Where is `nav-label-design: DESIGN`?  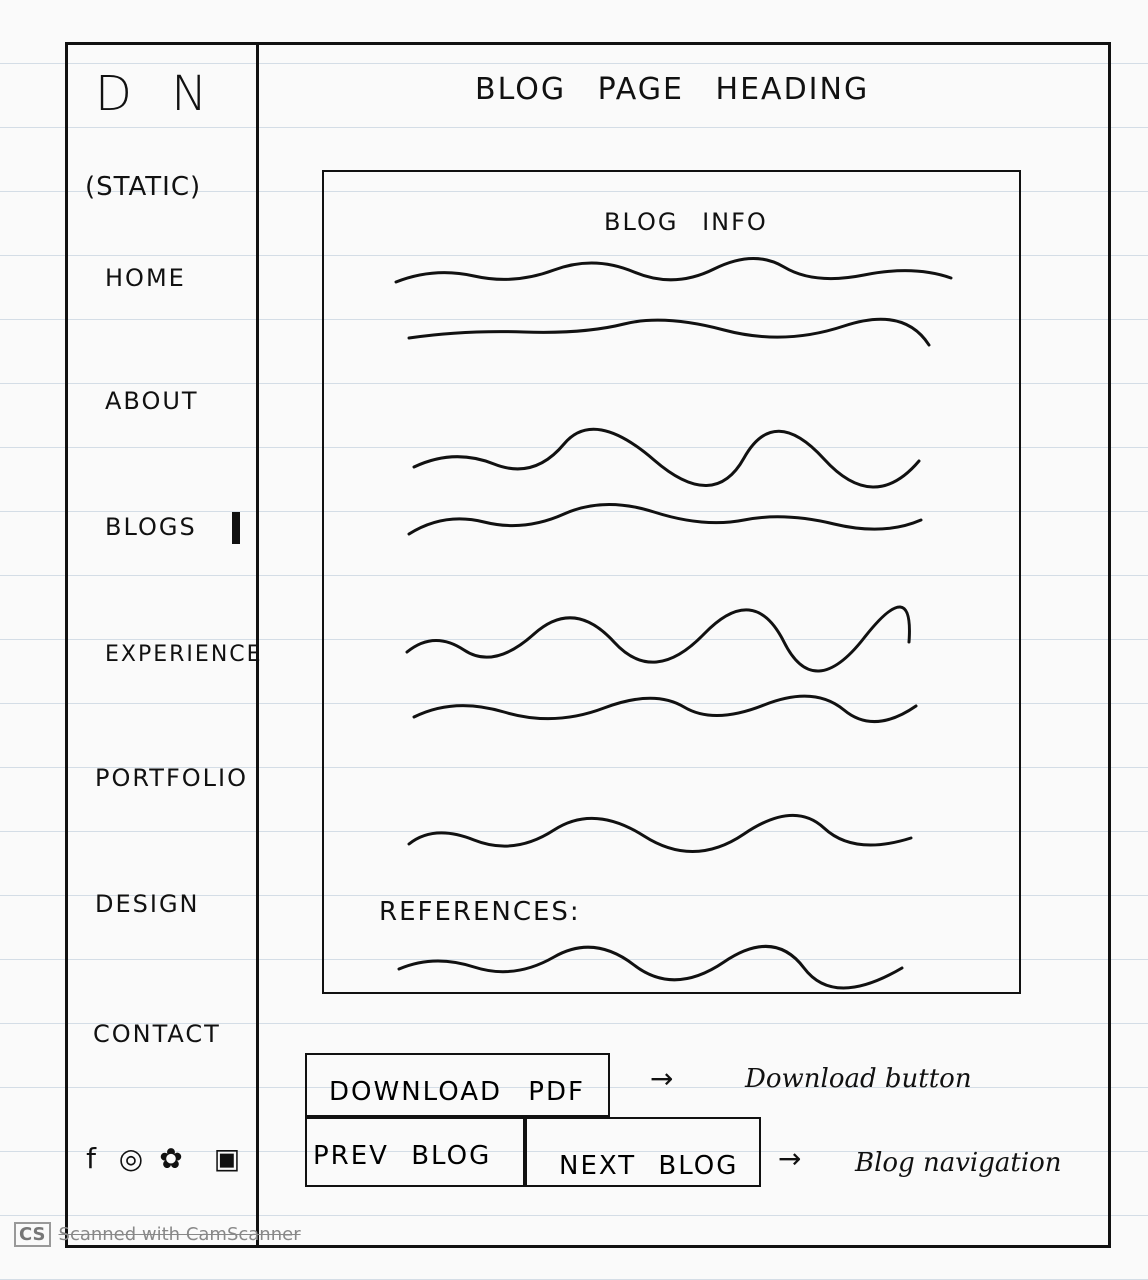
nav-label-design: DESIGN is located at coordinates (147, 904).